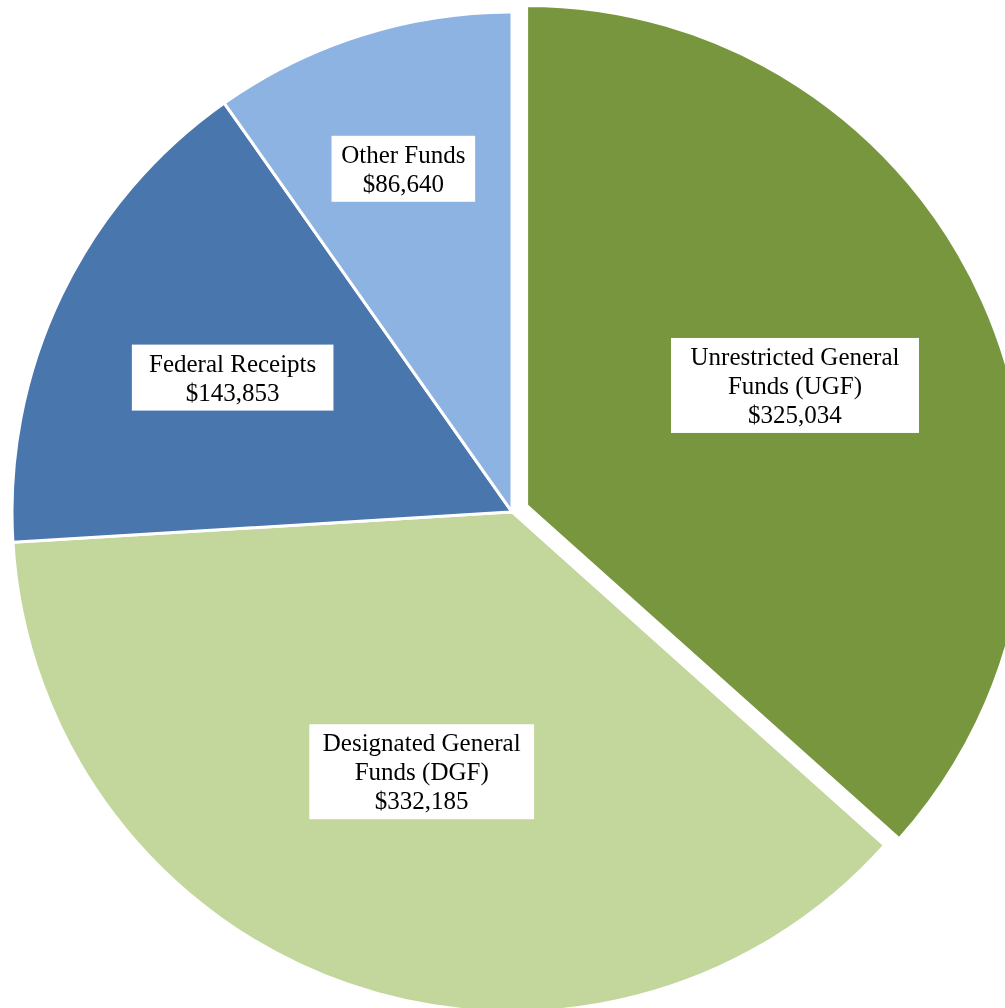  I want to click on slice-label: Other Funds, so click(403, 154).